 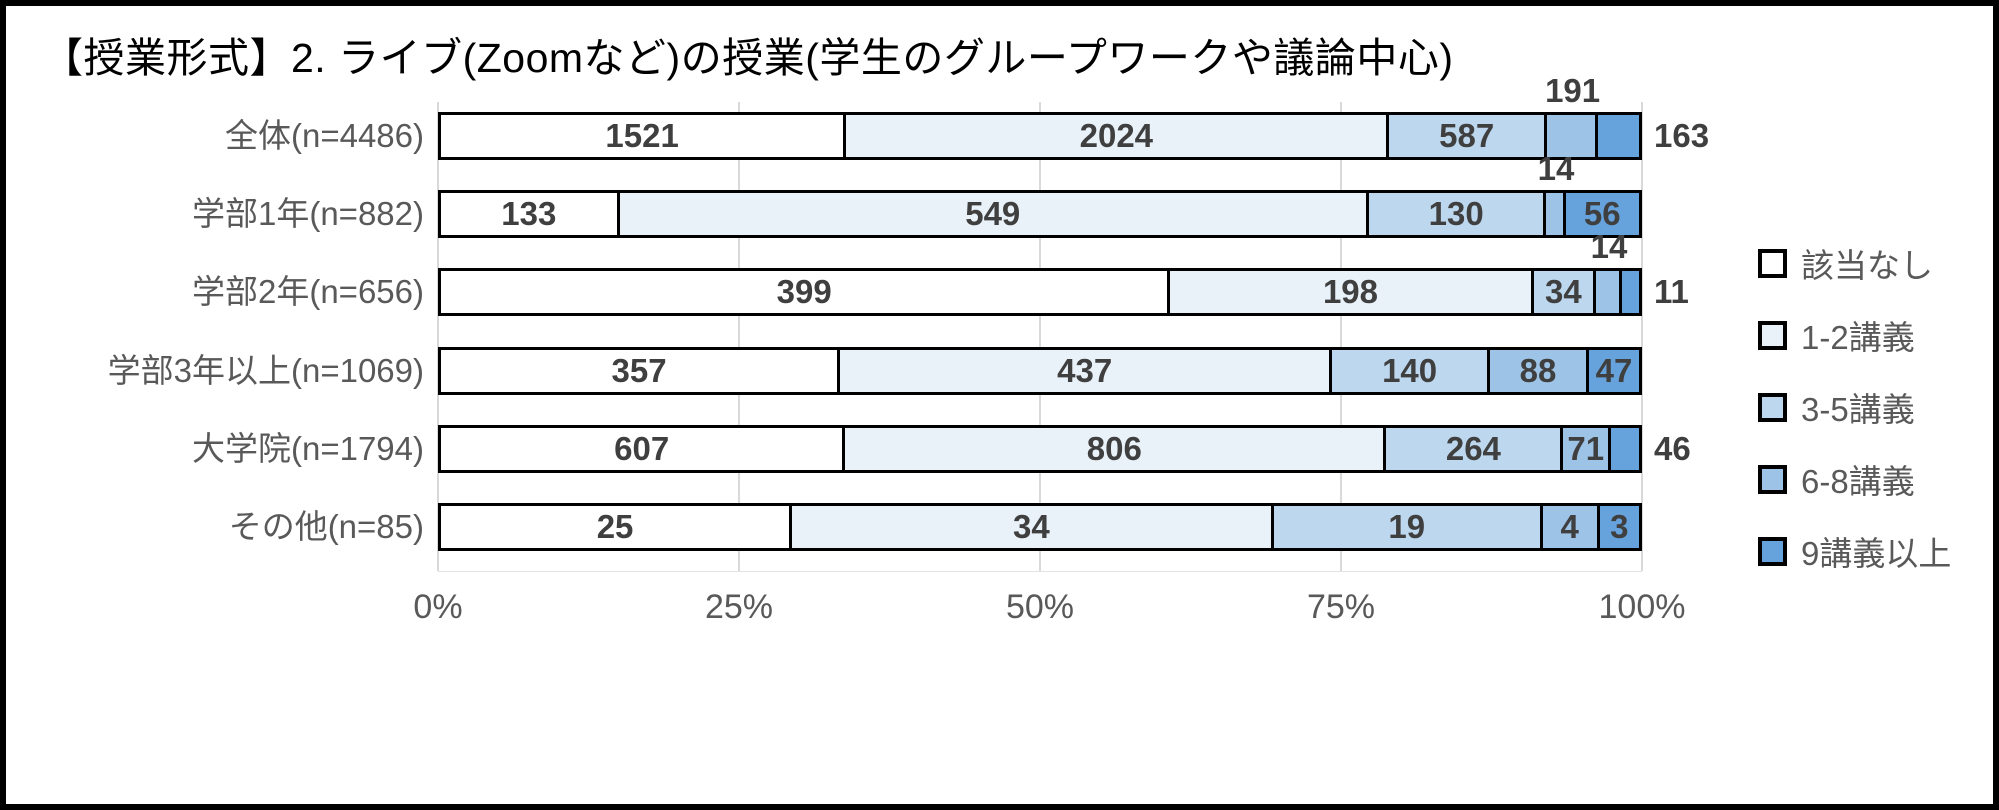 What do you see at coordinates (1876, 553) in the screenshot?
I see `legend-label: 9講義以上` at bounding box center [1876, 553].